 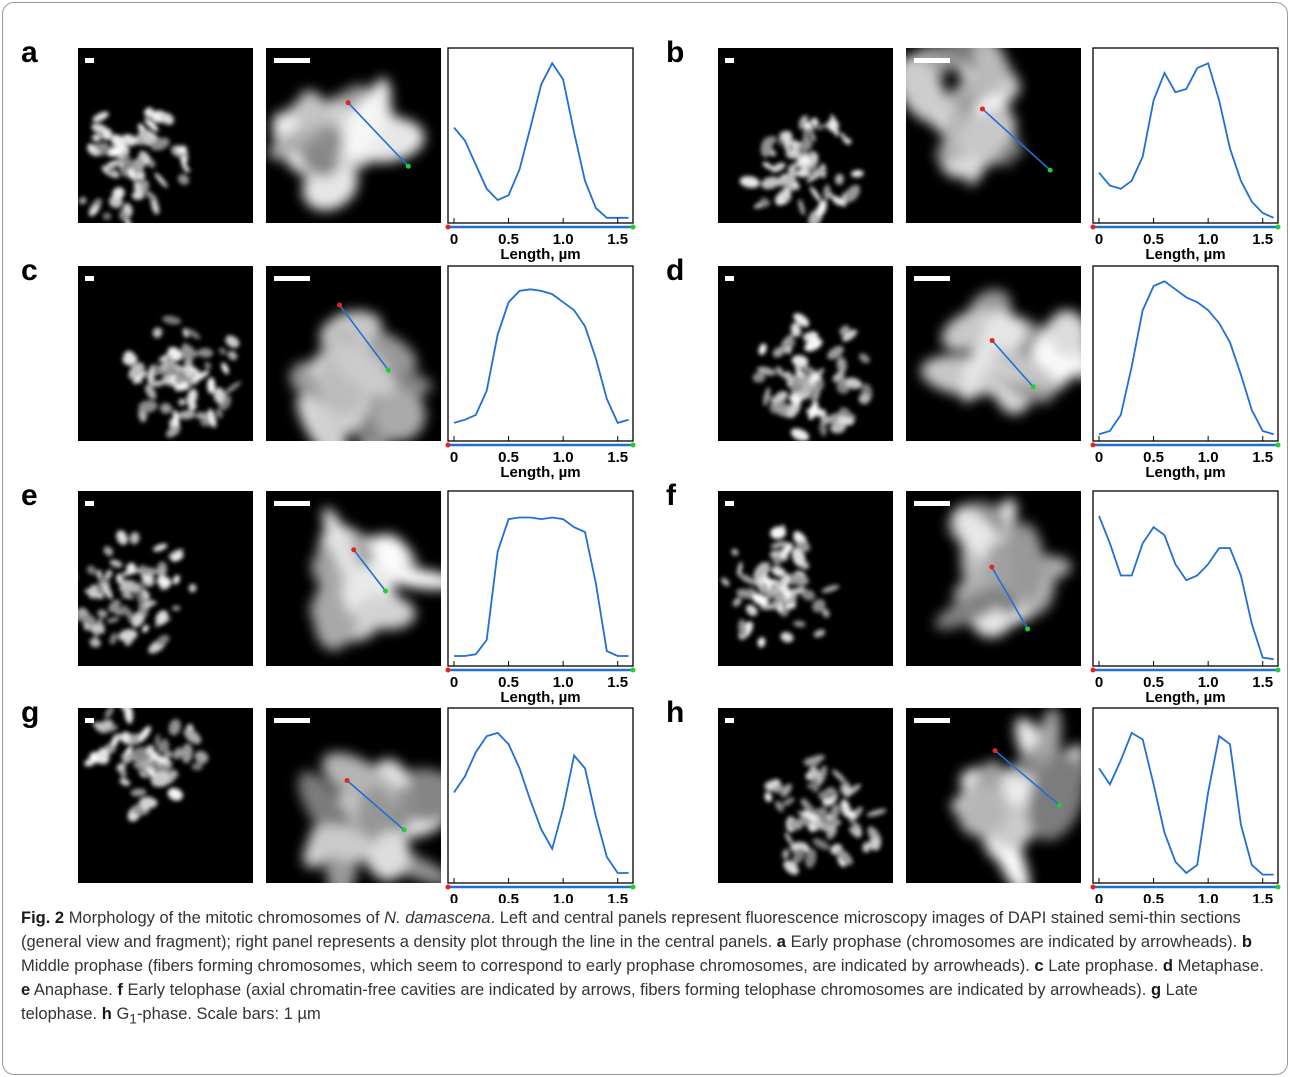 I want to click on profile-path, so click(x=1012, y=363).